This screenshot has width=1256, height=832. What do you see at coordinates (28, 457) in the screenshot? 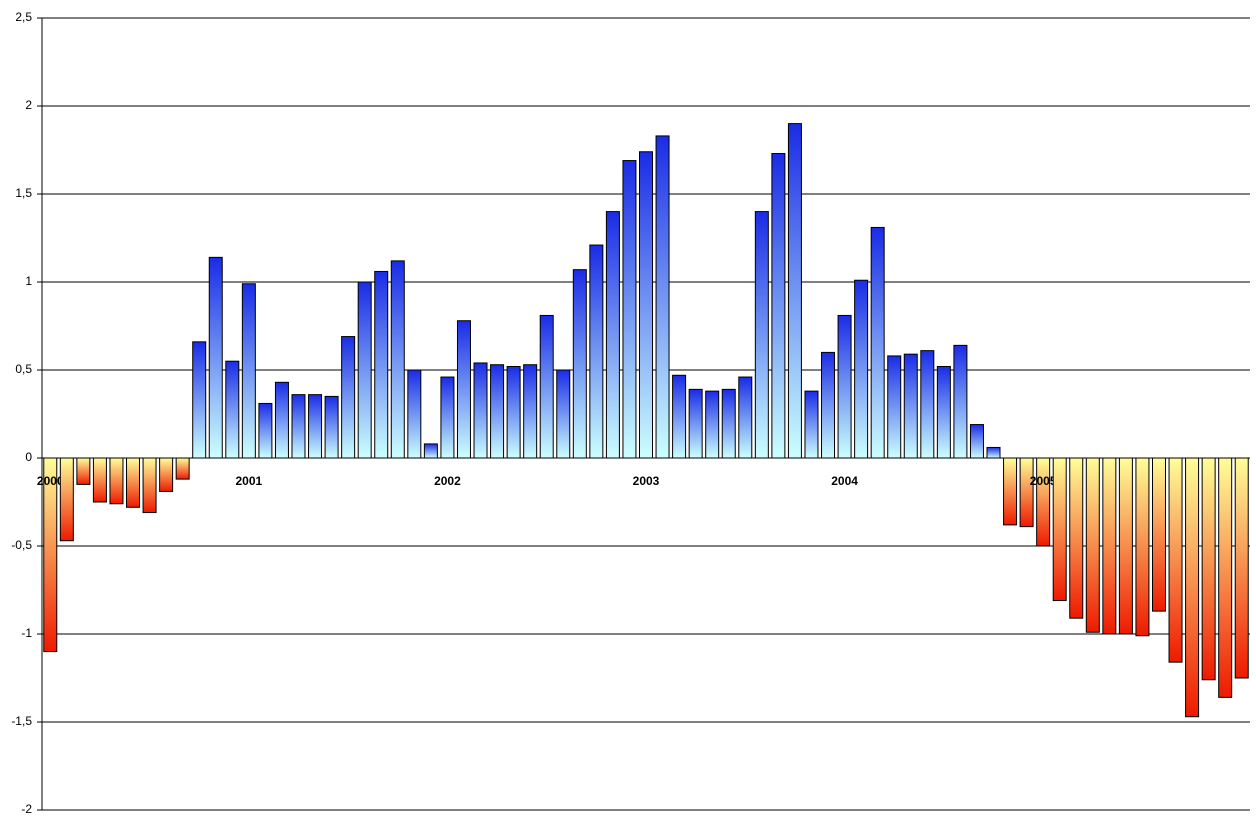
I see `y-tick-label: 0` at bounding box center [28, 457].